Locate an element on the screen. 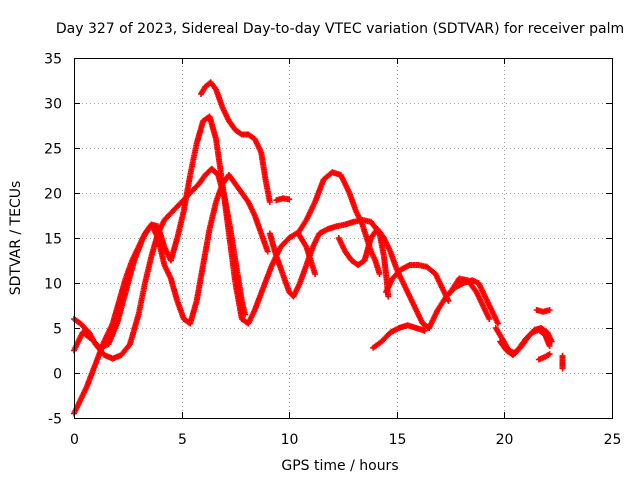 Image resolution: width=640 pixels, height=480 pixels. x-tick-label: 5 is located at coordinates (182, 440).